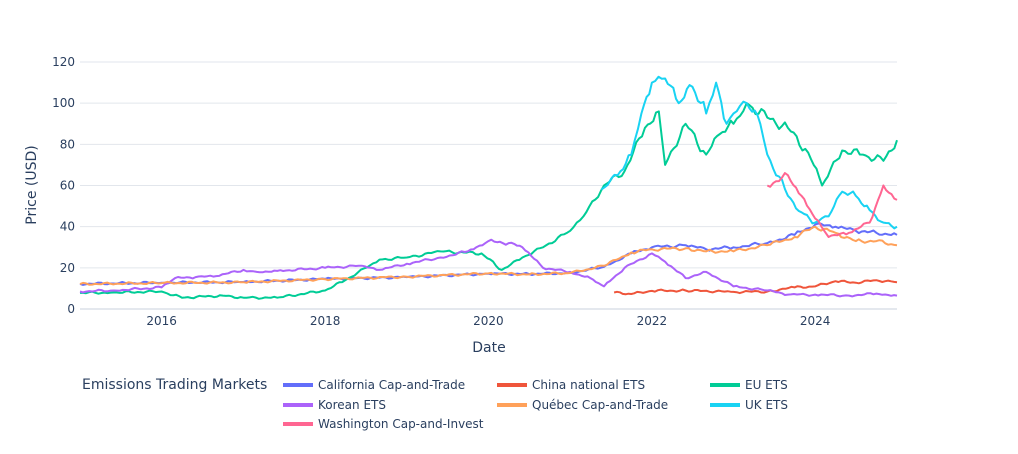 This screenshot has width=1018, height=454. What do you see at coordinates (67, 227) in the screenshot?
I see `y-tick-label: 40` at bounding box center [67, 227].